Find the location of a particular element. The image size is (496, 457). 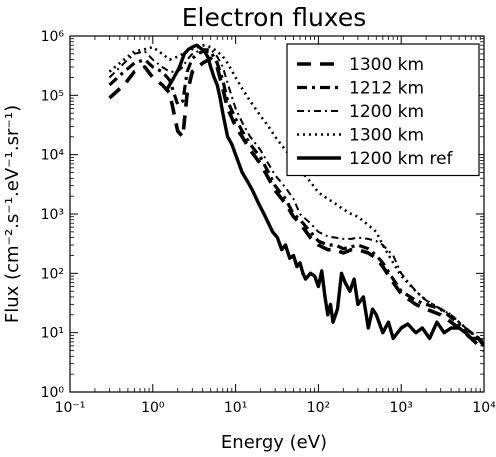

x-tick-label: 10⁴ is located at coordinates (484, 408).